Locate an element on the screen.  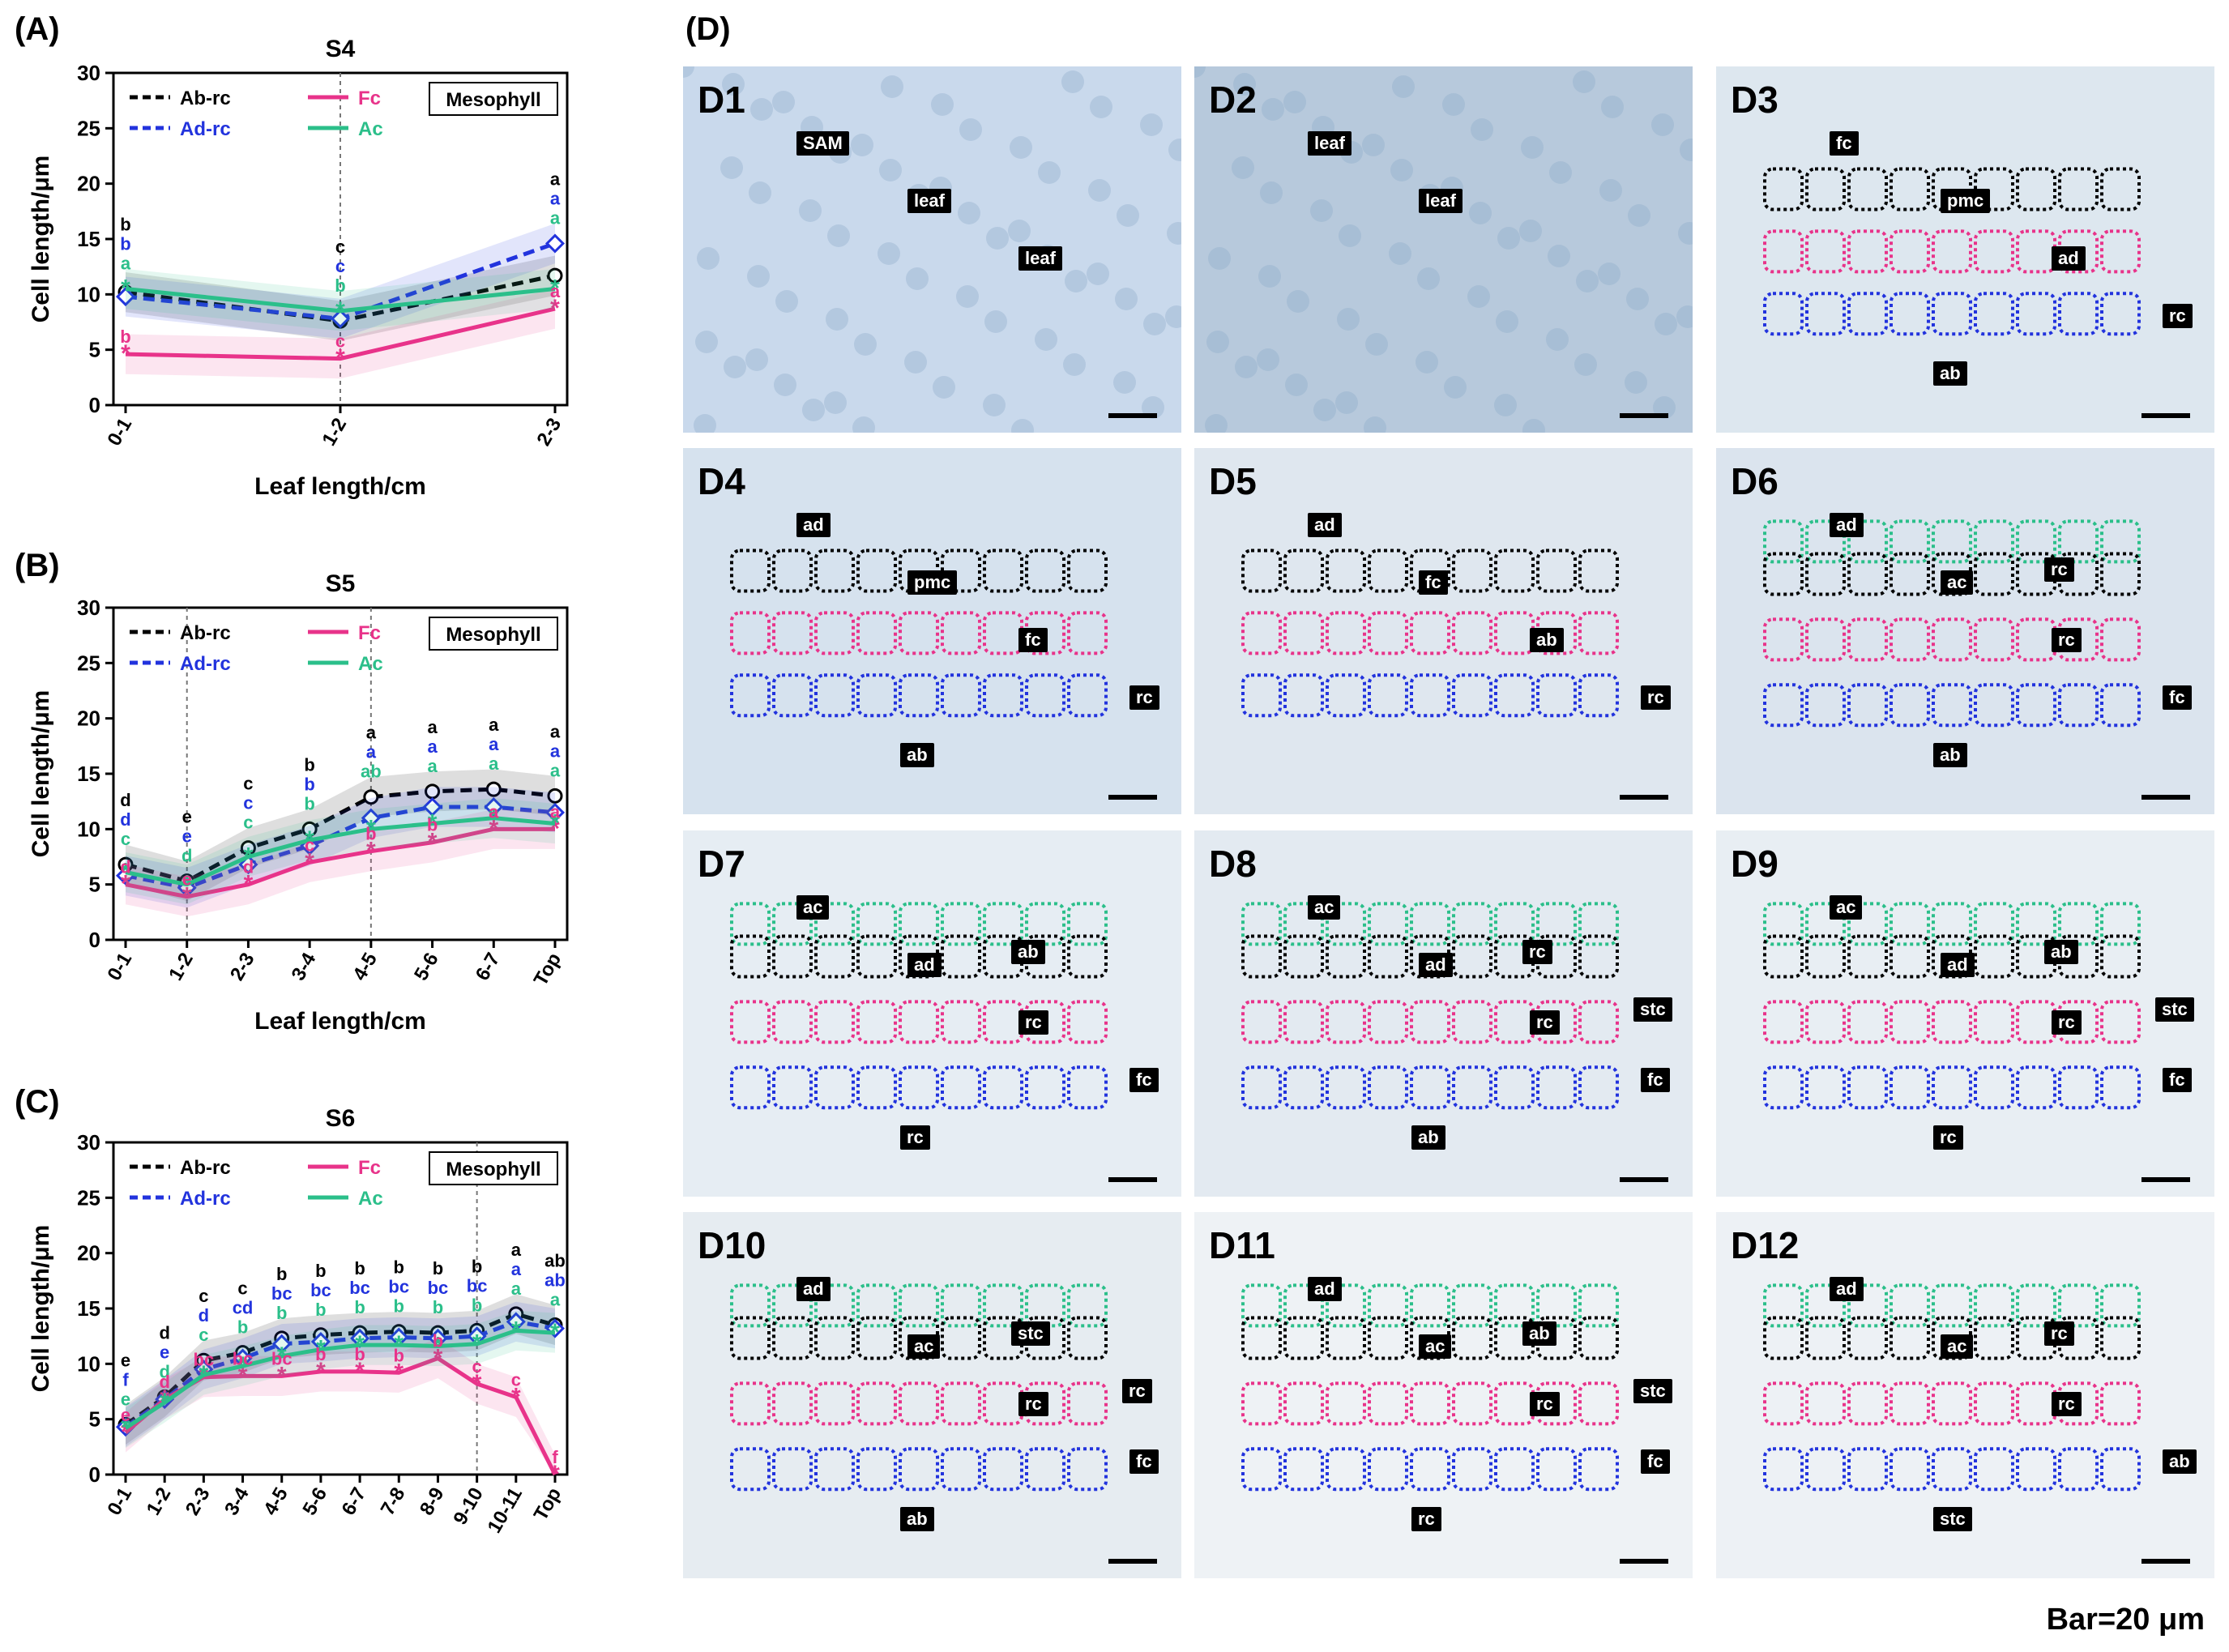
significance-letter: e is located at coordinates (187, 817).